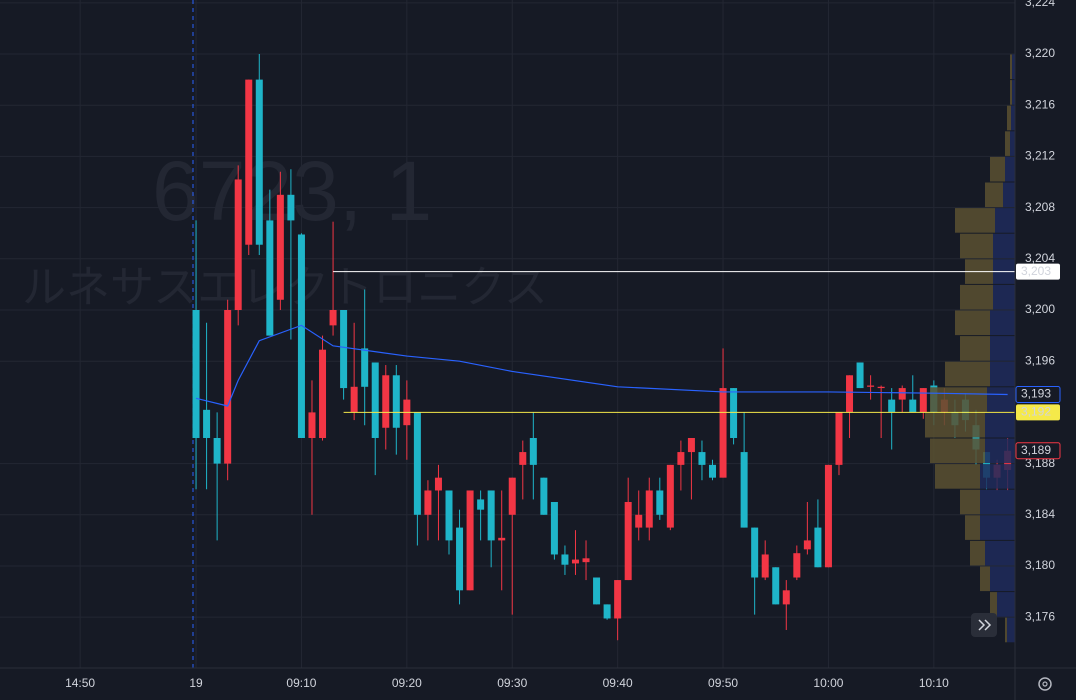  I want to click on y-tick-label: 3,224, so click(1040, 4).